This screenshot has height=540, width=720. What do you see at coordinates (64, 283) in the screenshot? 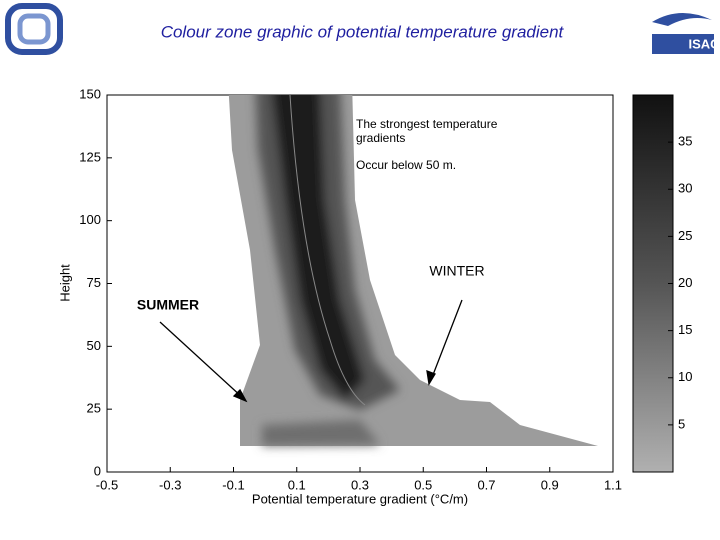
I see `y-axis-label: Height` at bounding box center [64, 283].